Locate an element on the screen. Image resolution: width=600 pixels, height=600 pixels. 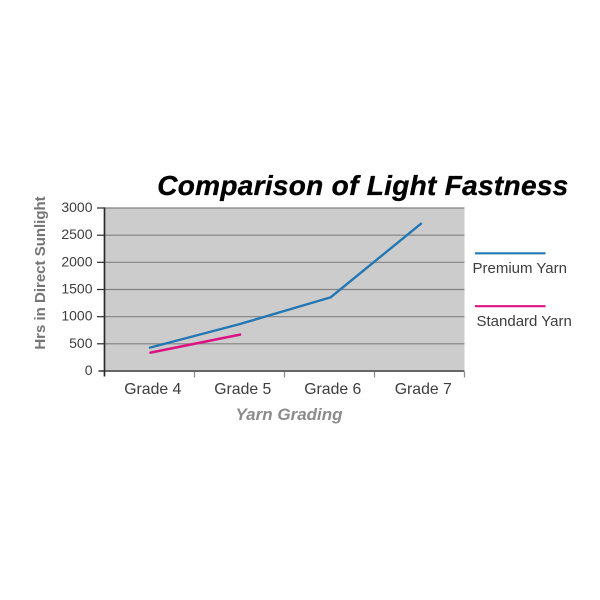
svg-text: 2500 is located at coordinates (76, 234).